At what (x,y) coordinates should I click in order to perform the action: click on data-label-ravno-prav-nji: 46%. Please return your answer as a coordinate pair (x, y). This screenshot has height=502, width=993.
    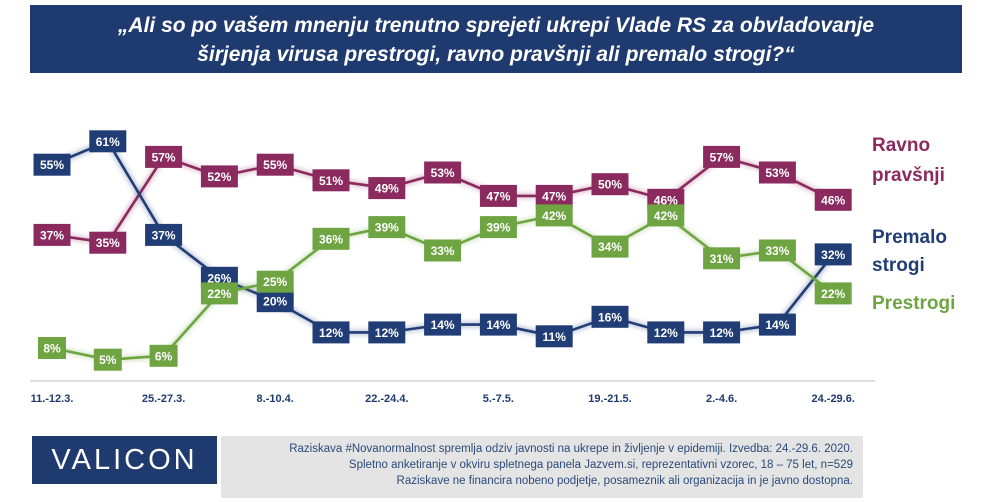
    Looking at the image, I should click on (833, 199).